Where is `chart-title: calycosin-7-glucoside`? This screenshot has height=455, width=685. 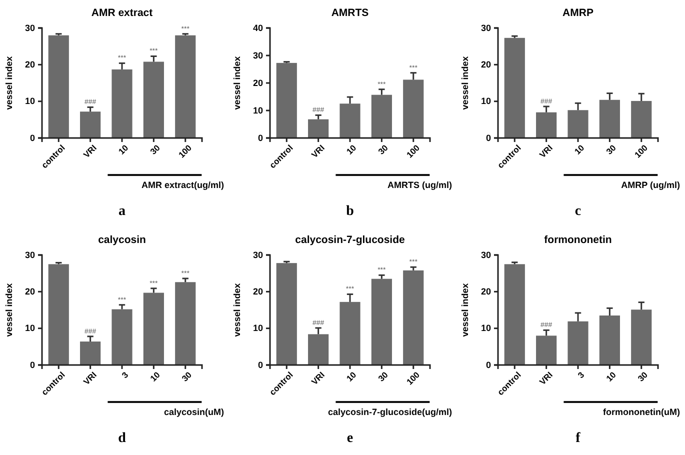
chart-title: calycosin-7-glucoside is located at coordinates (350, 240).